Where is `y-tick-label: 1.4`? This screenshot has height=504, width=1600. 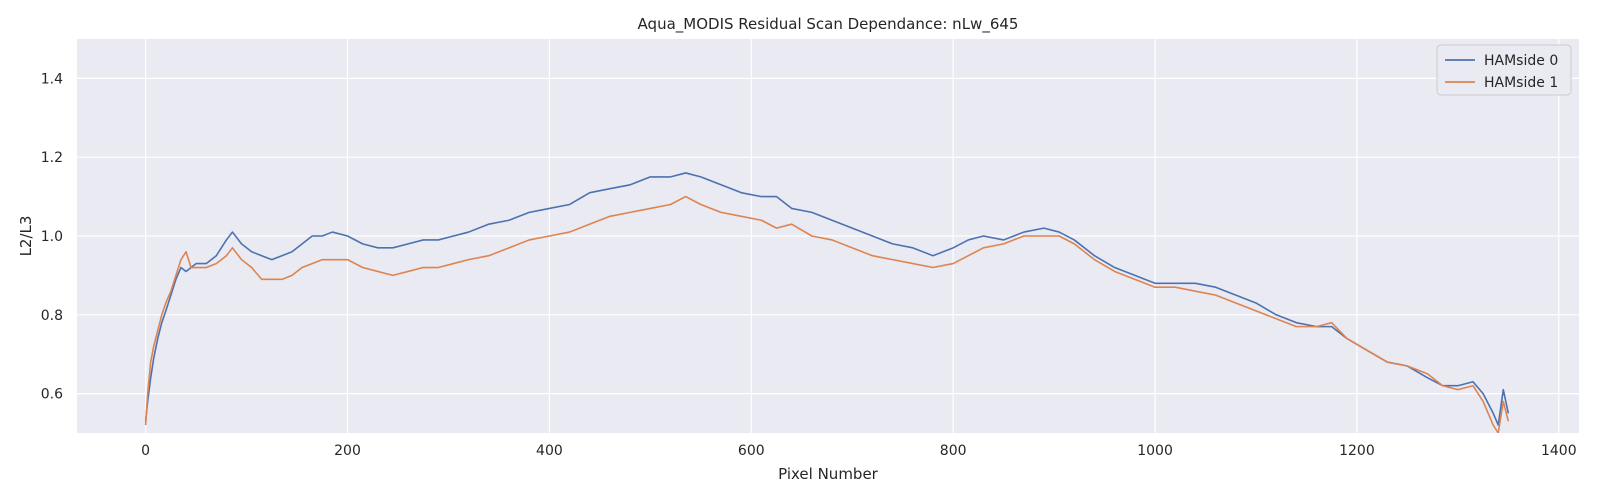
y-tick-label: 1.4 is located at coordinates (52, 79).